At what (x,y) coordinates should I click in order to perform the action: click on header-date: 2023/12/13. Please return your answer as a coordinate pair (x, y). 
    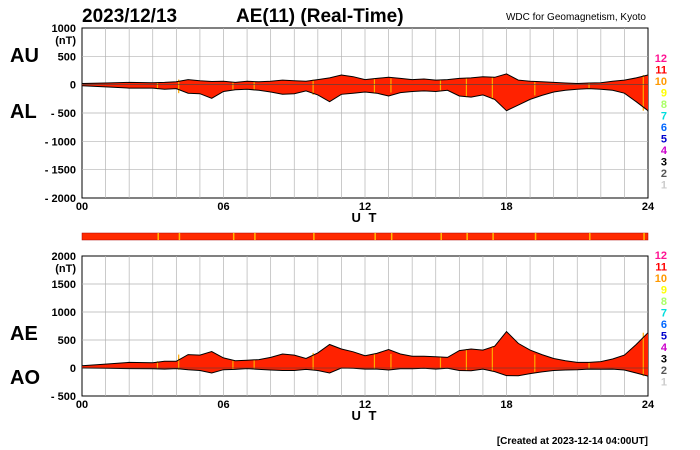
    Looking at the image, I should click on (129, 16).